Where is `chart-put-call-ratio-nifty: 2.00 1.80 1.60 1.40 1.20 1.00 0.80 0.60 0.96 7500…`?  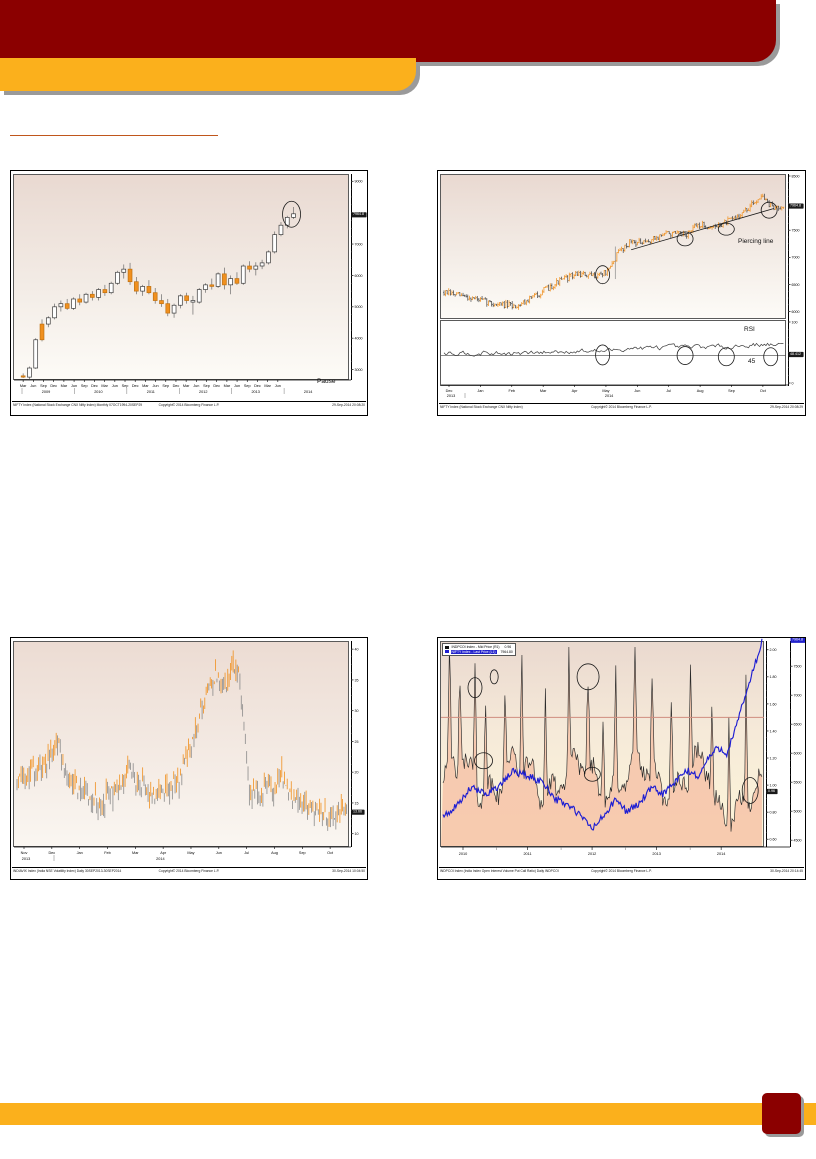
chart-put-call-ratio-nifty: 2.00 1.80 1.60 1.40 1.20 1.00 0.80 0.60 0.96 7500… is located at coordinates (621, 758).